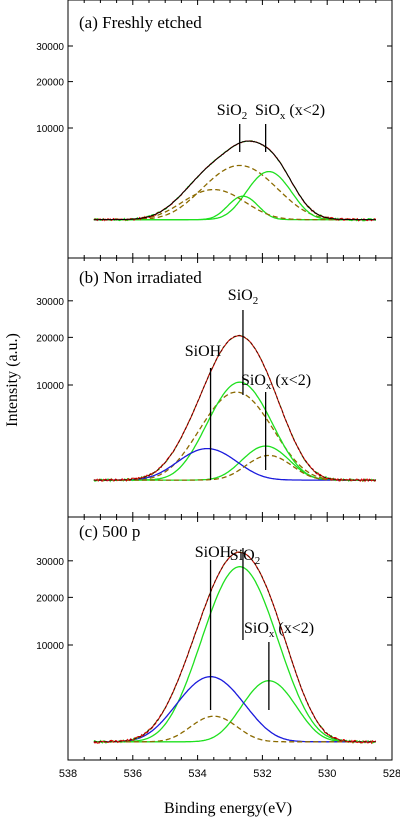 This screenshot has width=400, height=820. What do you see at coordinates (391, 774) in the screenshot?
I see `x-tick-label: 528` at bounding box center [391, 774].